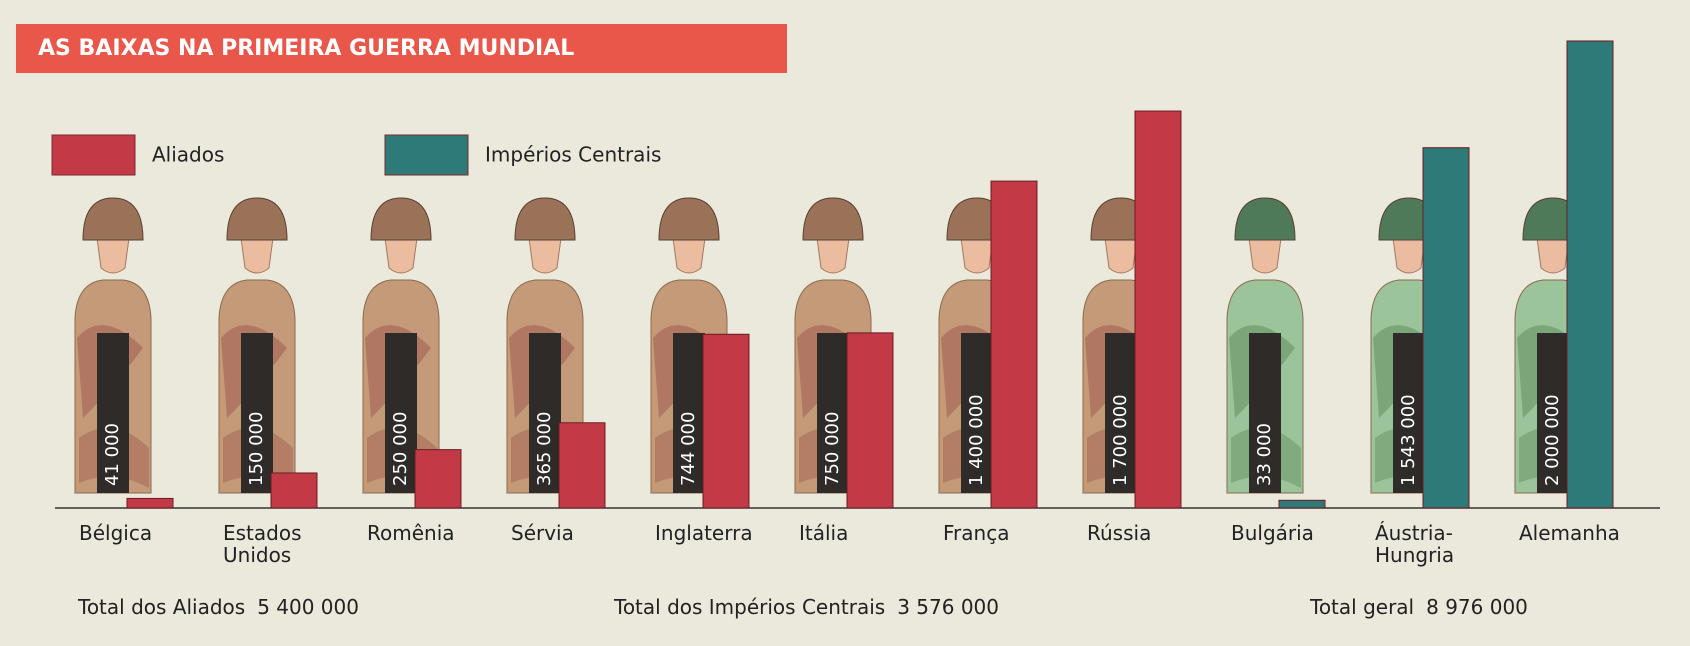  What do you see at coordinates (1119, 533) in the screenshot?
I see `x-tick-label: Rússia` at bounding box center [1119, 533].